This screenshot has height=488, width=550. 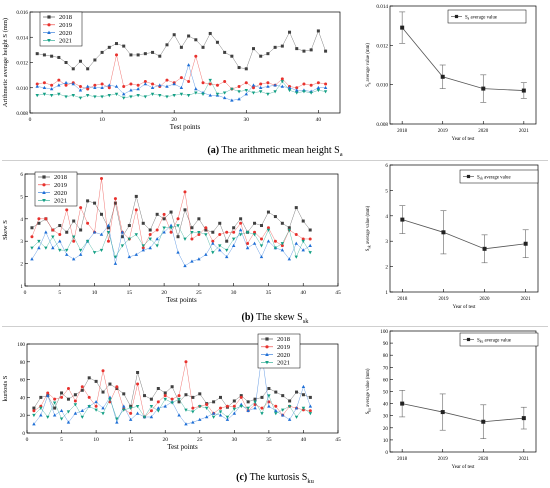 I want to click on mean-point, so click(x=484, y=248).